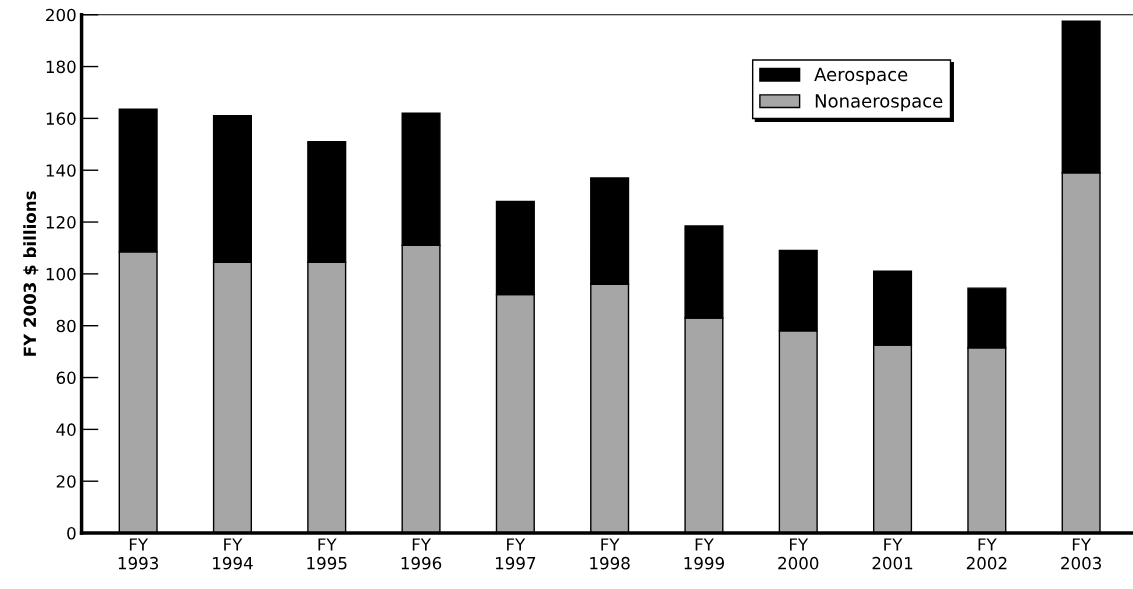 Image resolution: width=1133 pixels, height=589 pixels. I want to click on x-tick-label: FY 2000, so click(798, 554).